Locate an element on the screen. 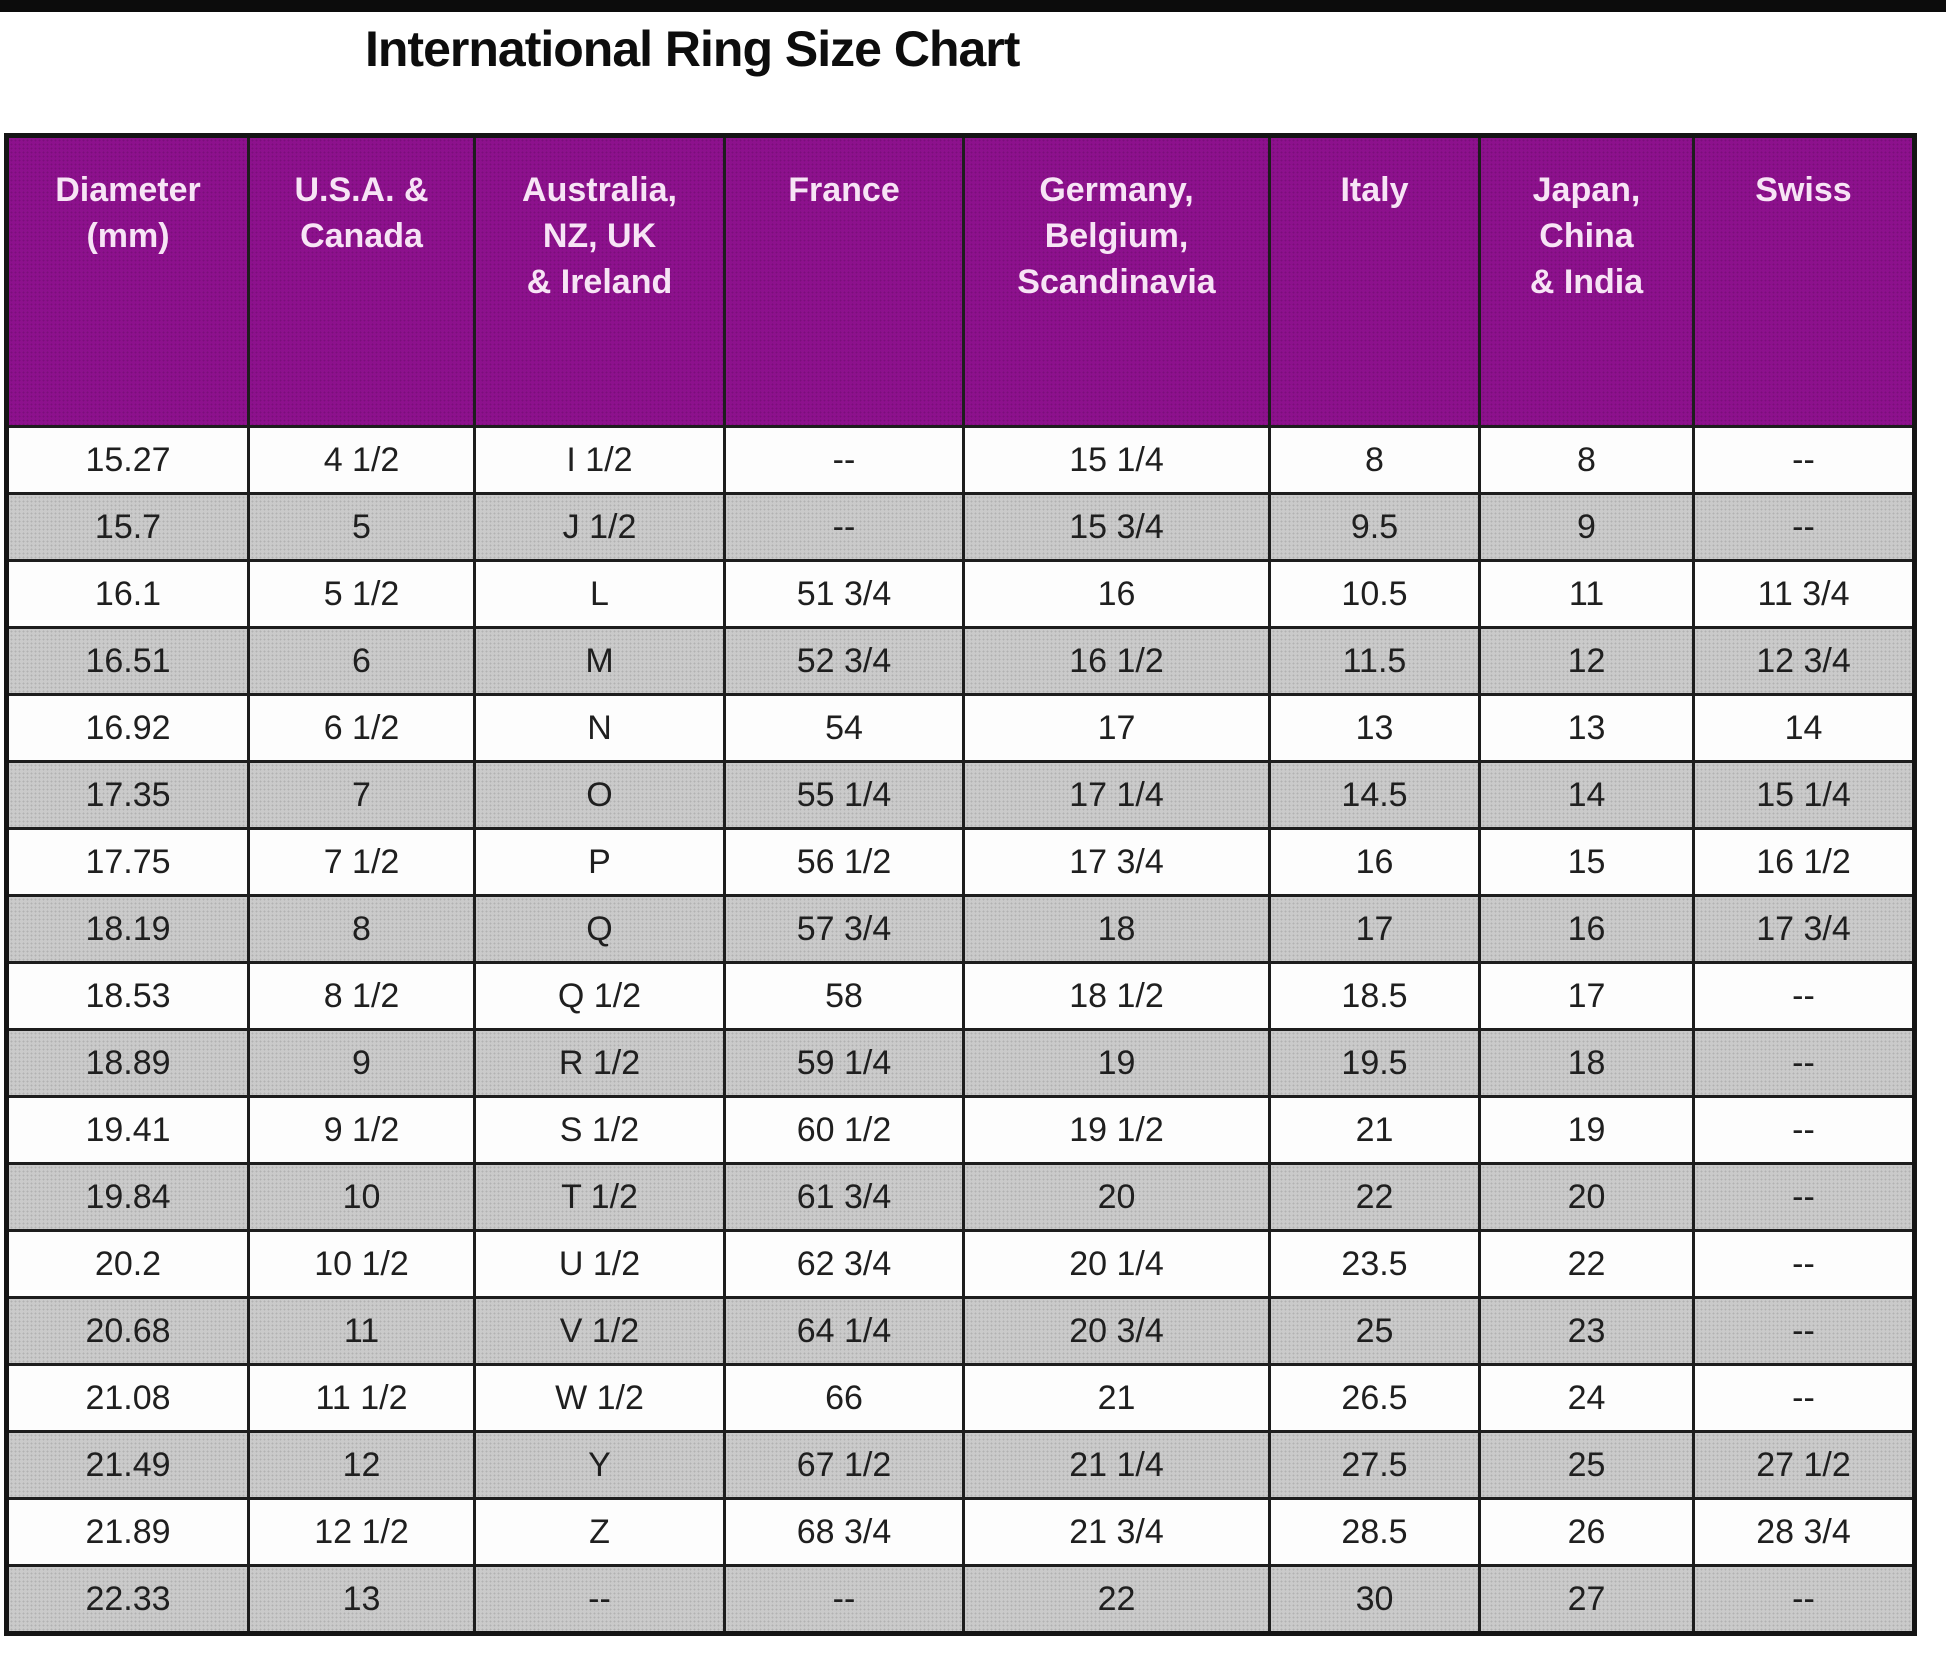 This screenshot has height=1674, width=1946. table-cell: 10 1/2 is located at coordinates (361, 1264).